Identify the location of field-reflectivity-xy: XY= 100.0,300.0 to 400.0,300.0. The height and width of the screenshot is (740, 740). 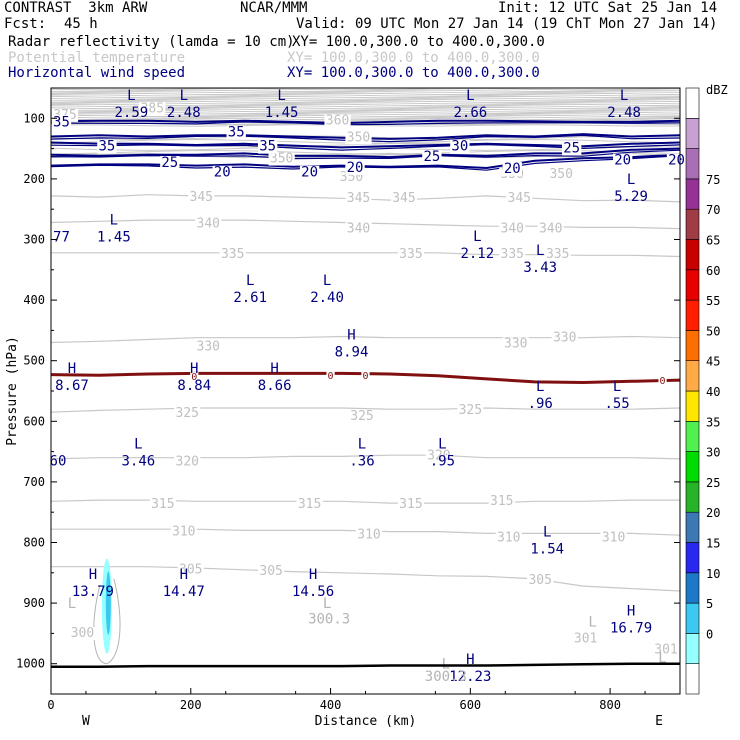
(418, 42).